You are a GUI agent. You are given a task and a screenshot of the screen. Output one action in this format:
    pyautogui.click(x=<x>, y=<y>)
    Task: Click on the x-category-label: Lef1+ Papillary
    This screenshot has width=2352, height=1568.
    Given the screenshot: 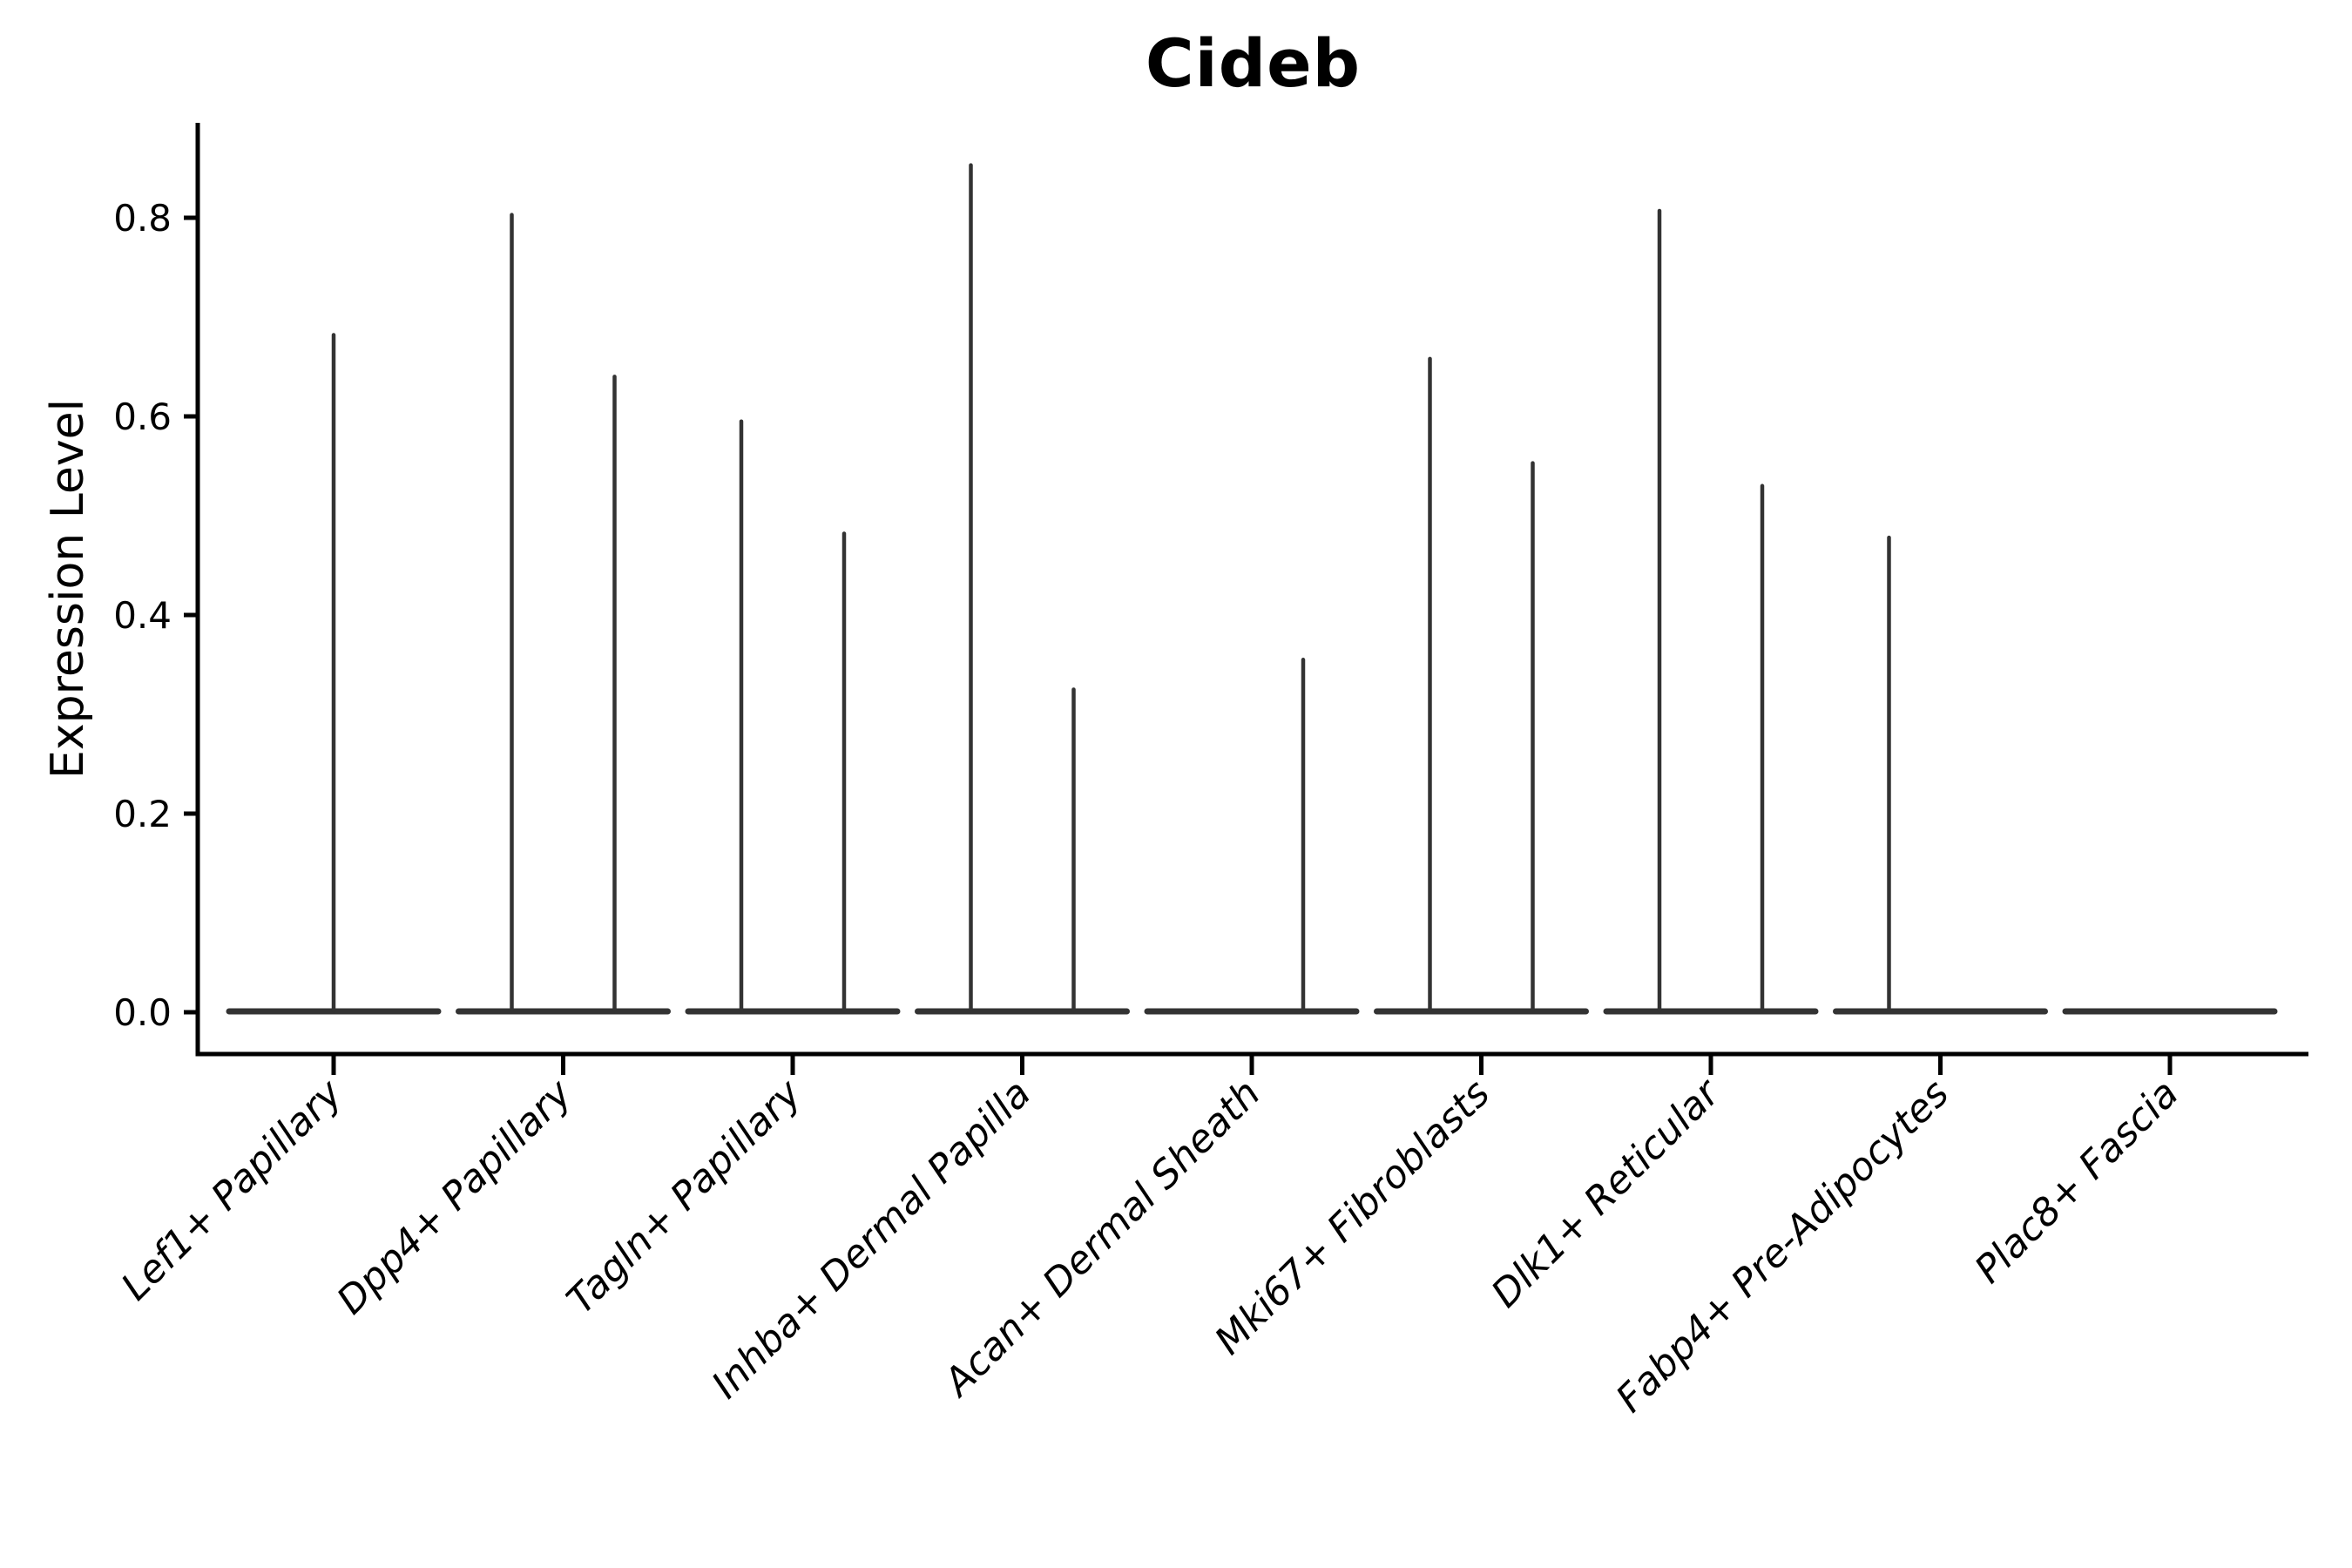 What is the action you would take?
    pyautogui.click(x=233, y=1190)
    